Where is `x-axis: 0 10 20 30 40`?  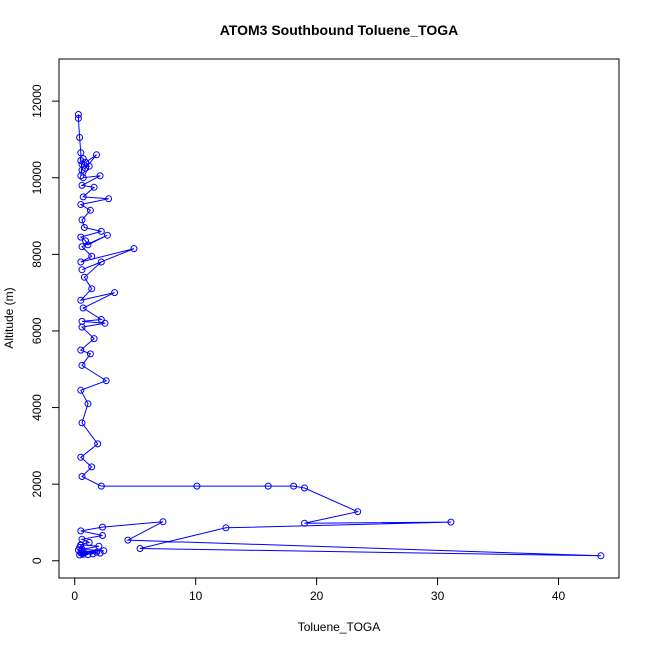 x-axis: 0 10 20 30 40 is located at coordinates (318, 590).